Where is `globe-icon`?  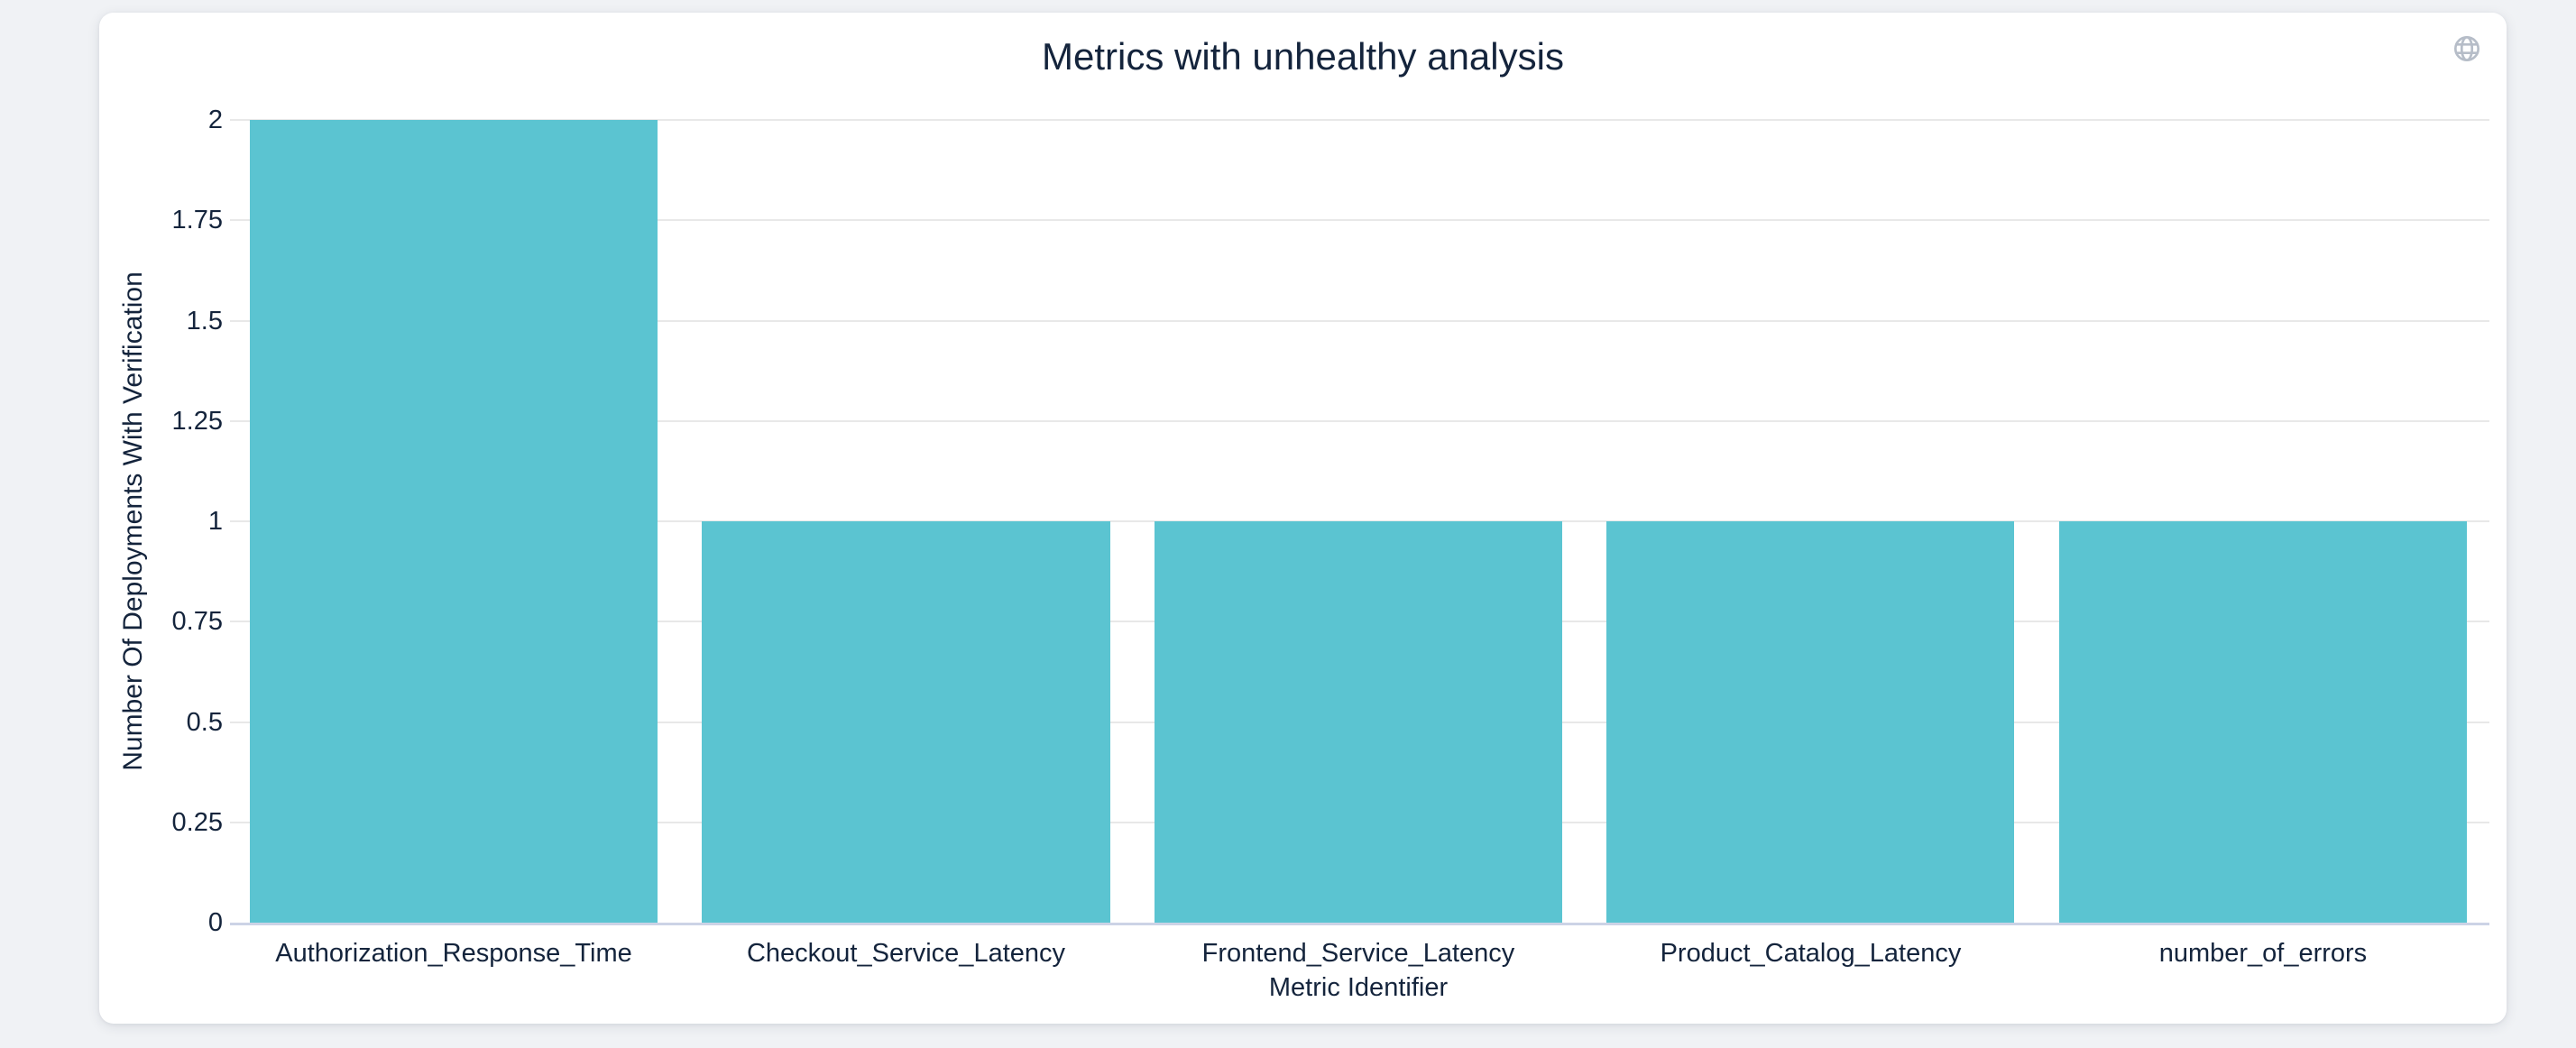
globe-icon is located at coordinates (2466, 48).